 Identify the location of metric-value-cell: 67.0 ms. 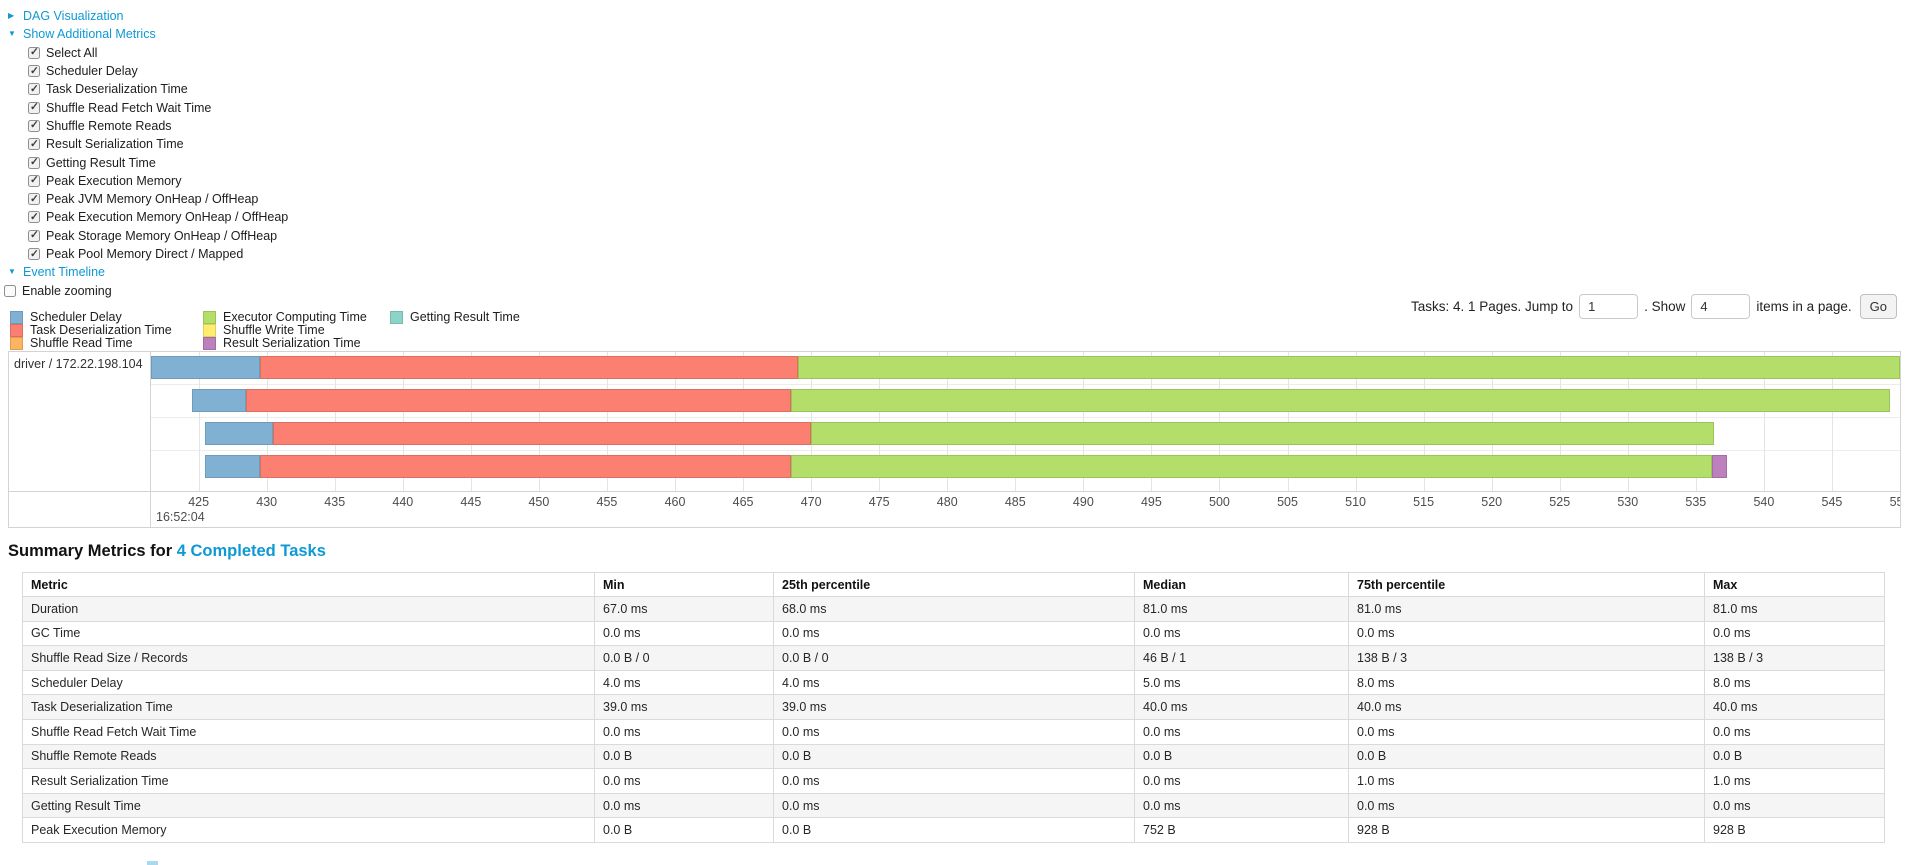
(684, 609).